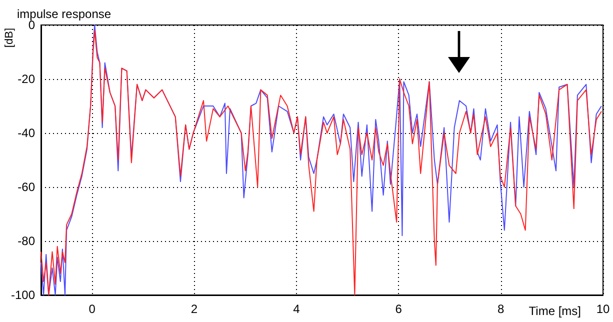  Describe the element at coordinates (92, 309) in the screenshot. I see `x-tick-label: 0` at that location.